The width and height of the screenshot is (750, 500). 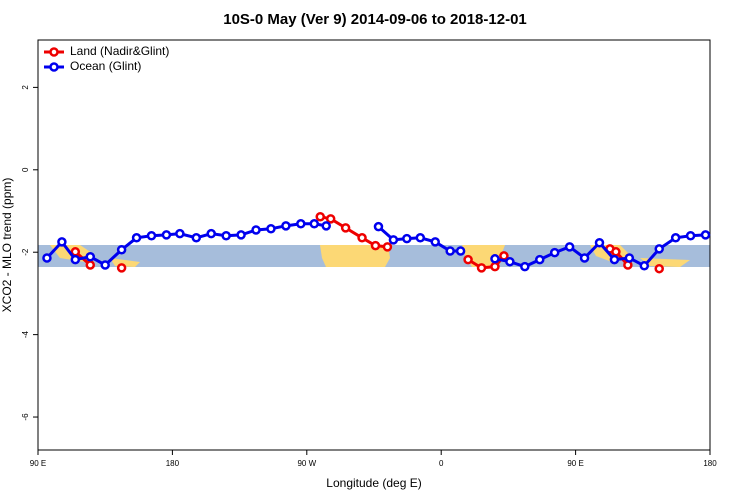 What do you see at coordinates (441, 463) in the screenshot?
I see `x-tick-label: 0` at bounding box center [441, 463].